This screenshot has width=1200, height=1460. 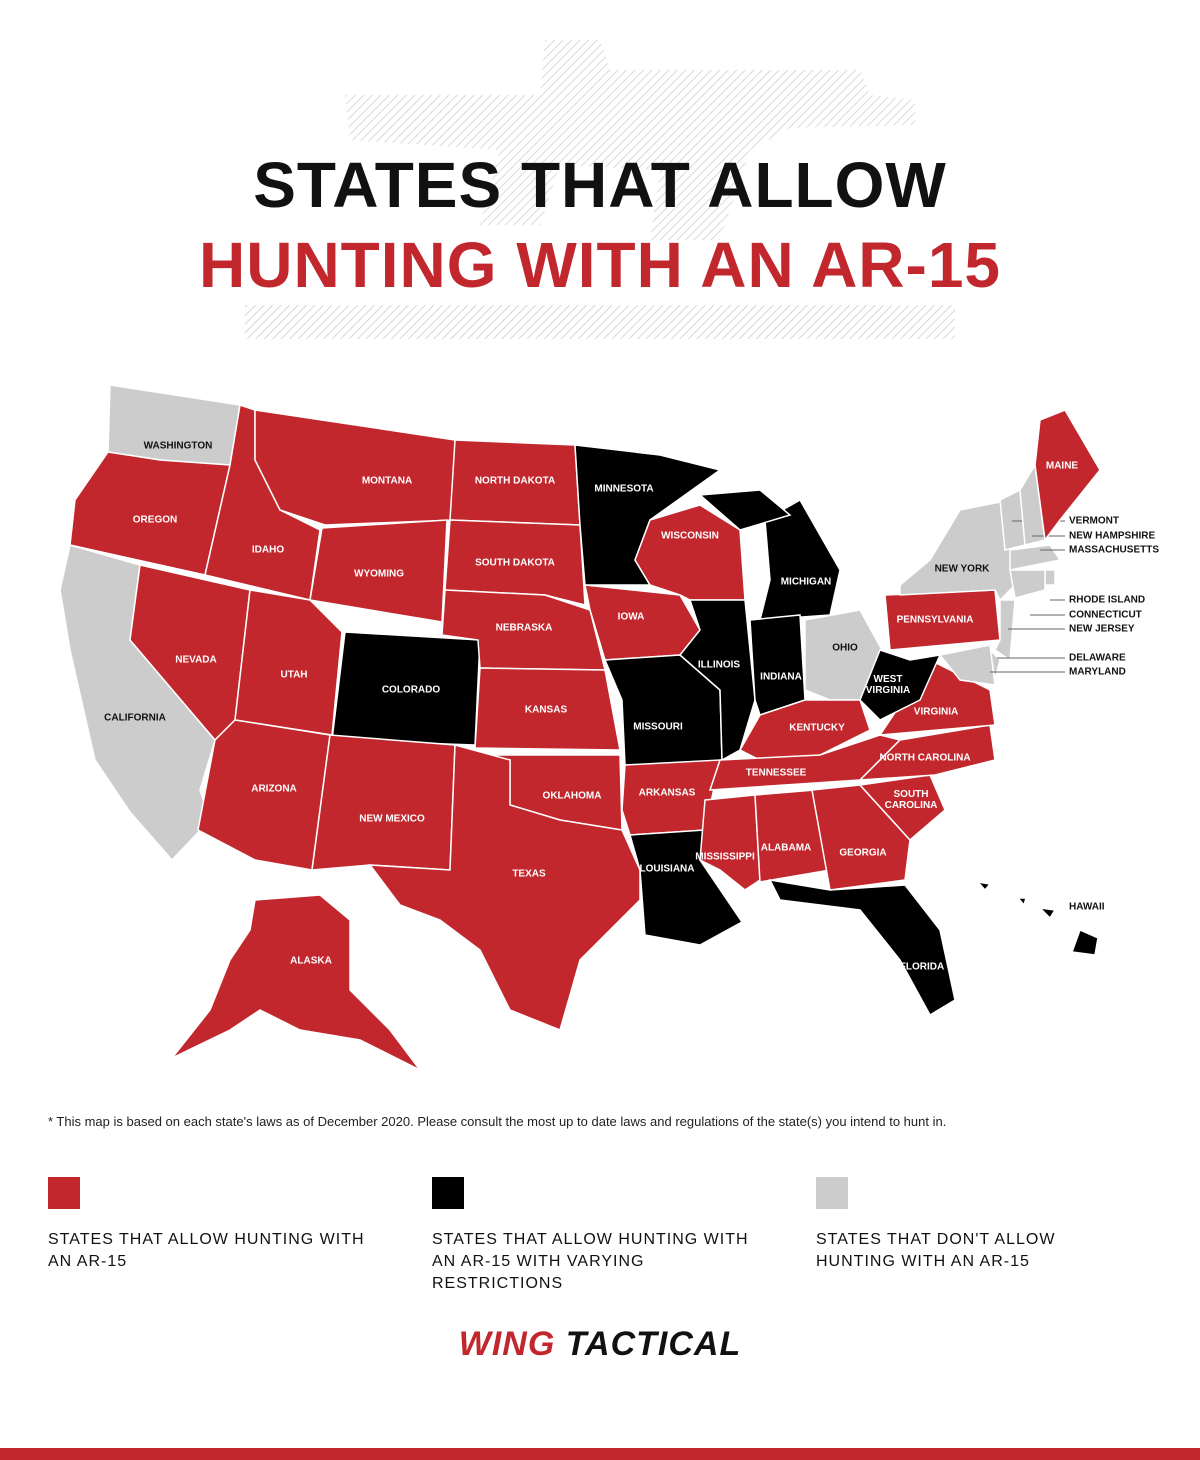 I want to click on state-label: MISSOURI, so click(x=658, y=727).